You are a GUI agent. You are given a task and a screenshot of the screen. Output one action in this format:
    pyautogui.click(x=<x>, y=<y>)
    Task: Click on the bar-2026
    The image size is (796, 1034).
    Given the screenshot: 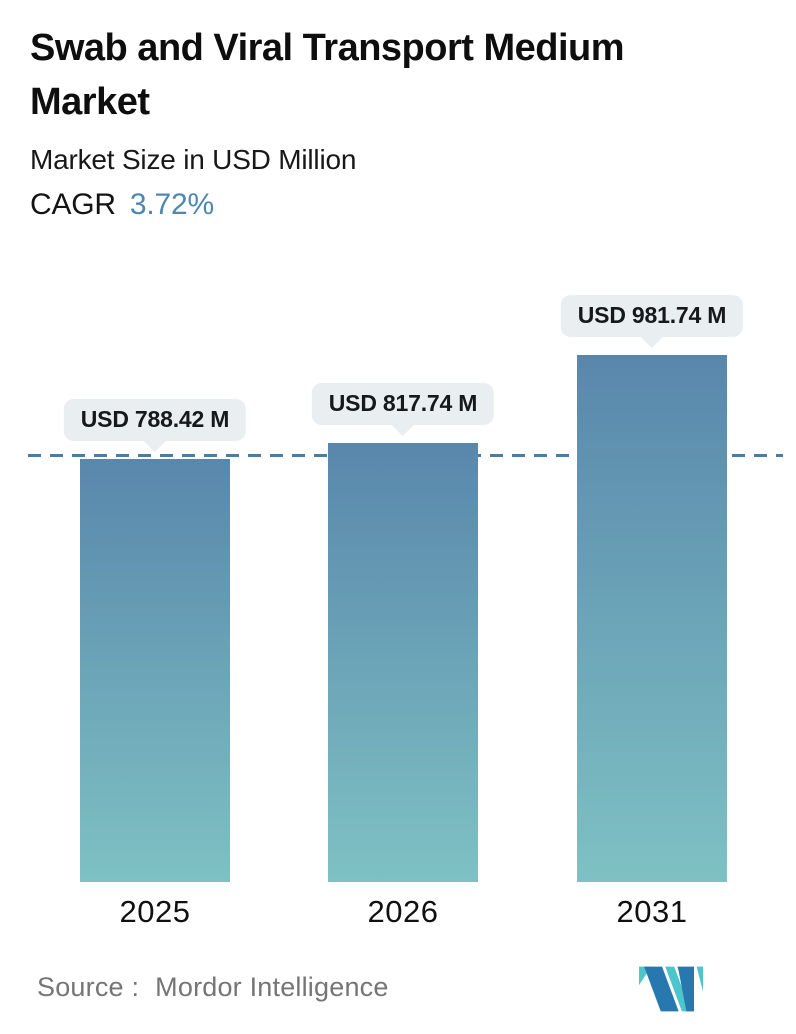 What is the action you would take?
    pyautogui.click(x=403, y=662)
    